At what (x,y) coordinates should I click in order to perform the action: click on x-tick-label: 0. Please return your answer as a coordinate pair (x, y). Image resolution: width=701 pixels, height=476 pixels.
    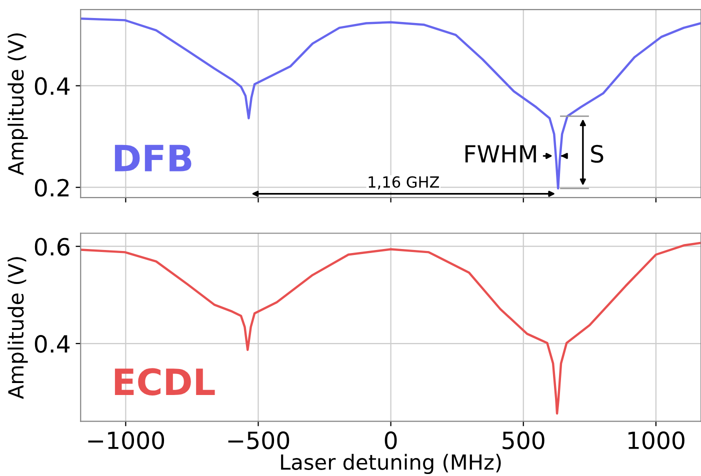
    Looking at the image, I should click on (390, 440).